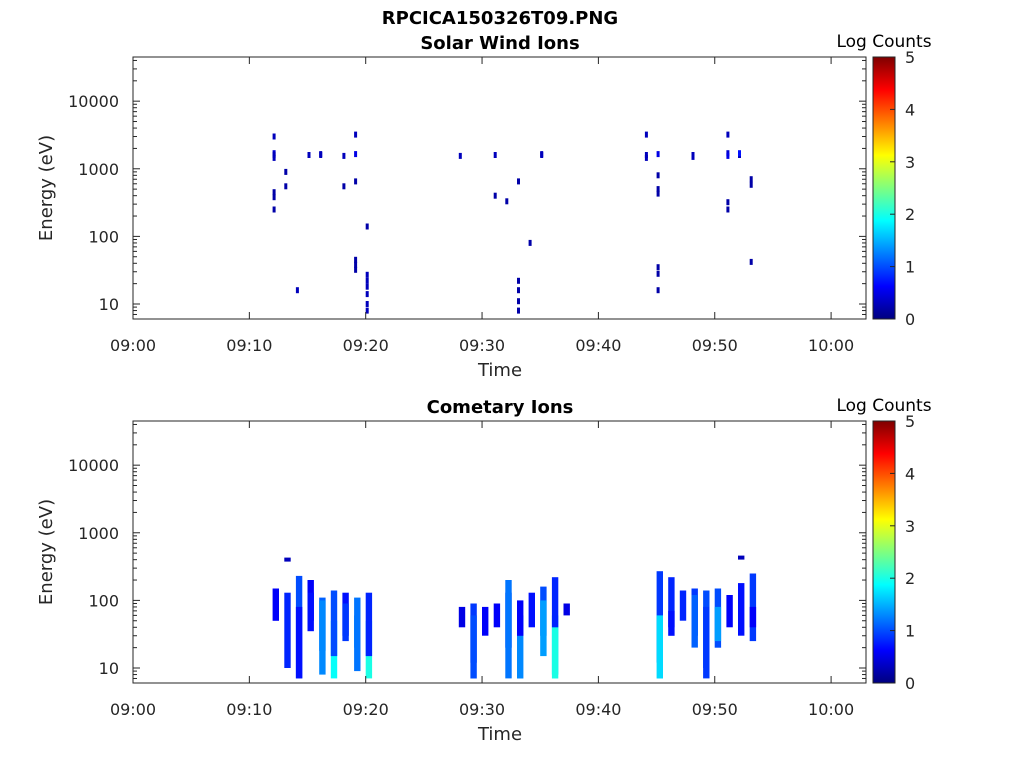 The height and width of the screenshot is (768, 1024). What do you see at coordinates (46, 552) in the screenshot?
I see `ylabel-cometary: Energy (eV)` at bounding box center [46, 552].